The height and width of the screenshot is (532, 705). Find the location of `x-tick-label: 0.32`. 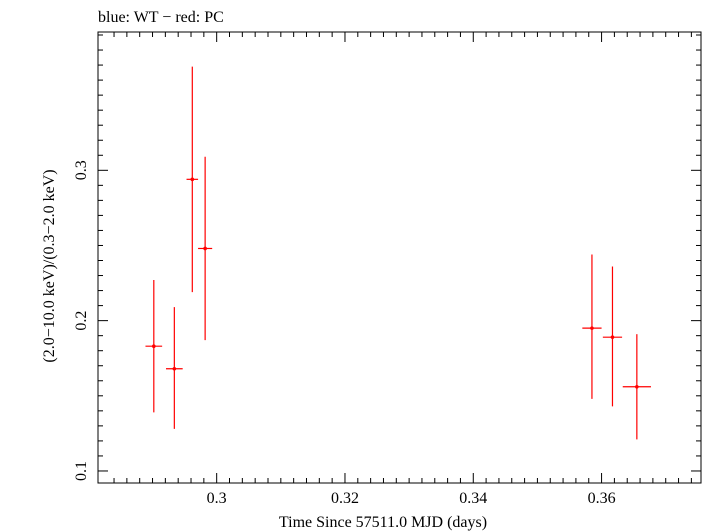

x-tick-label: 0.32 is located at coordinates (345, 498).